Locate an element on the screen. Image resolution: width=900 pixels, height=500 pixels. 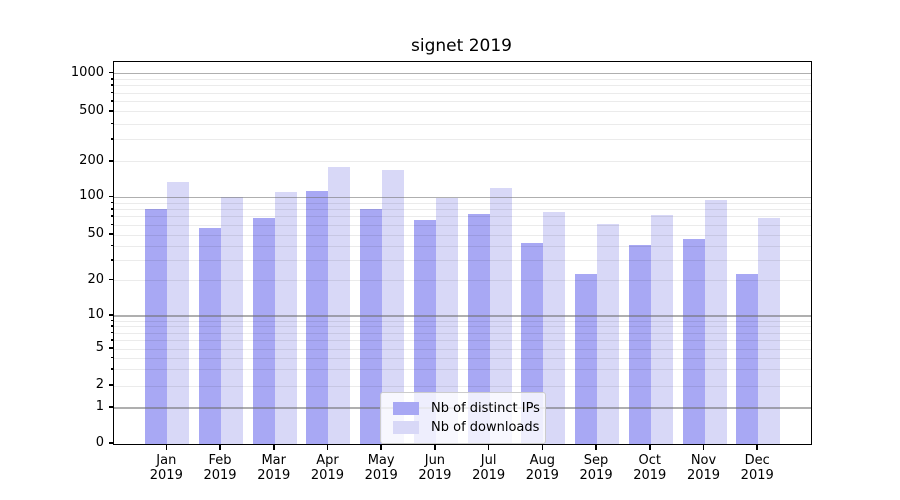
x-axis-label: May 2019 is located at coordinates (381, 468).